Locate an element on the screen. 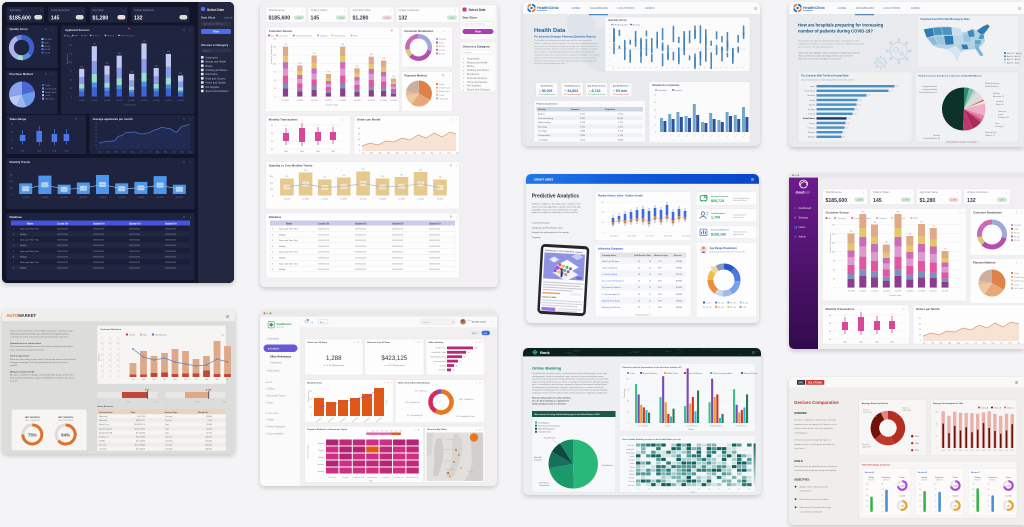 This screenshot has height=527, width=1024. svg-text: SOLUTIONS is located at coordinates (815, 383).